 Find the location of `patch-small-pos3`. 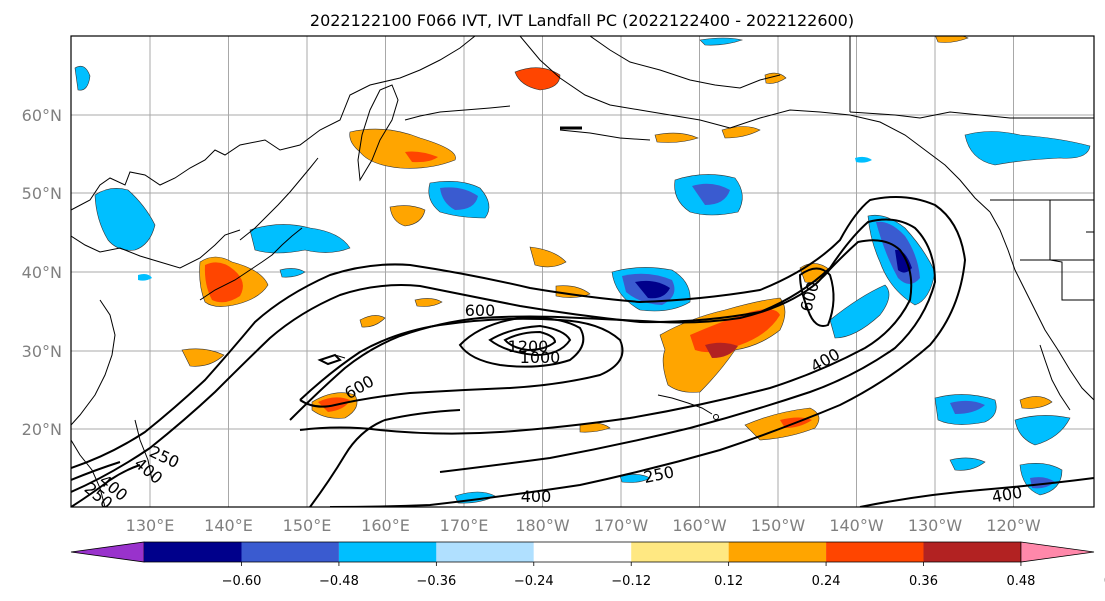

patch-small-pos3 is located at coordinates (428, 302).